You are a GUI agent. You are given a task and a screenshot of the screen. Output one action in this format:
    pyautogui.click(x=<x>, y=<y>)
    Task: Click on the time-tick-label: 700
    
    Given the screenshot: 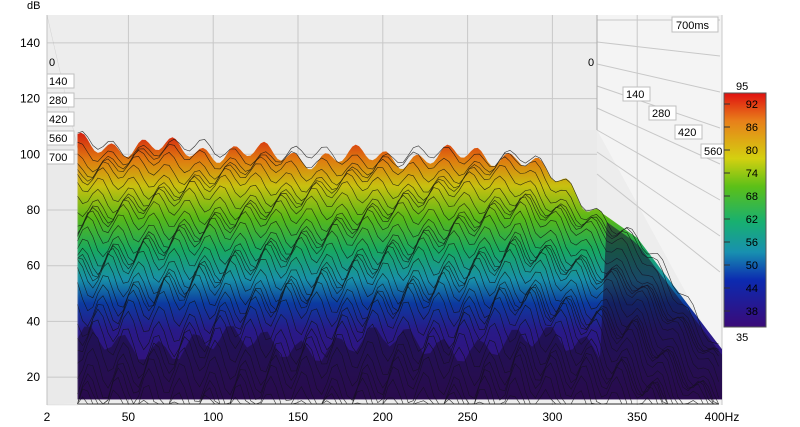 What is the action you would take?
    pyautogui.click(x=58, y=158)
    